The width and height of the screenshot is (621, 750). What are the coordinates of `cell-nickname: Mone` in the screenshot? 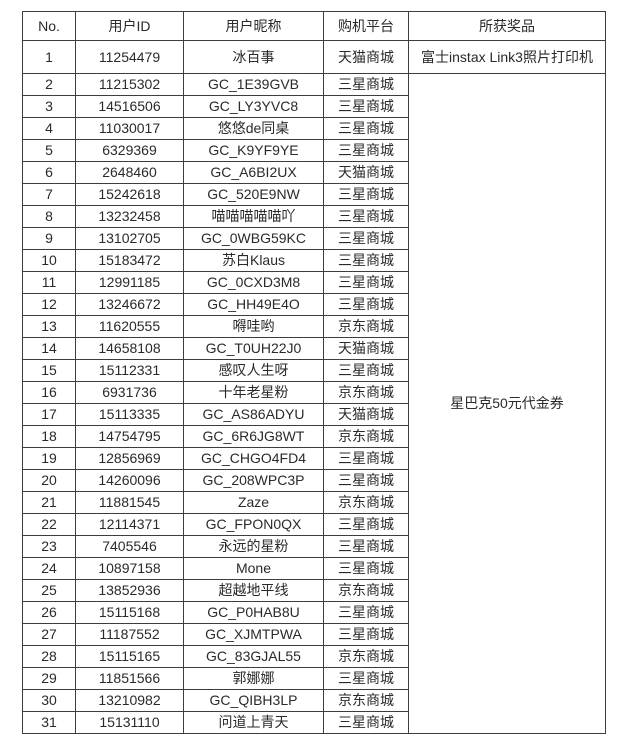 It's located at (253, 568).